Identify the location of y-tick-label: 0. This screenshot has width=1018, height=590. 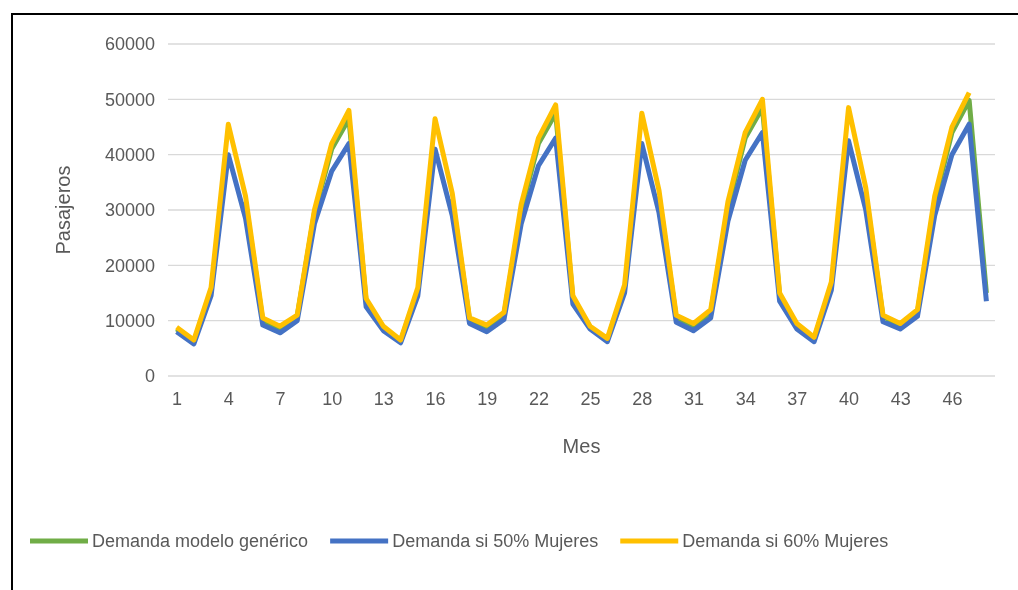
(149, 376).